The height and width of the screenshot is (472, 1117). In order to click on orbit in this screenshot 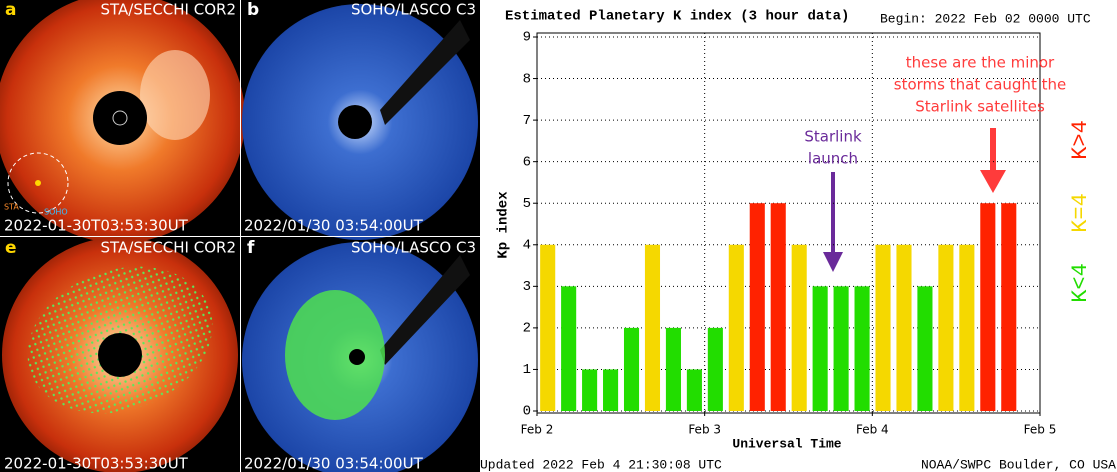, I will do `click(38, 183)`.